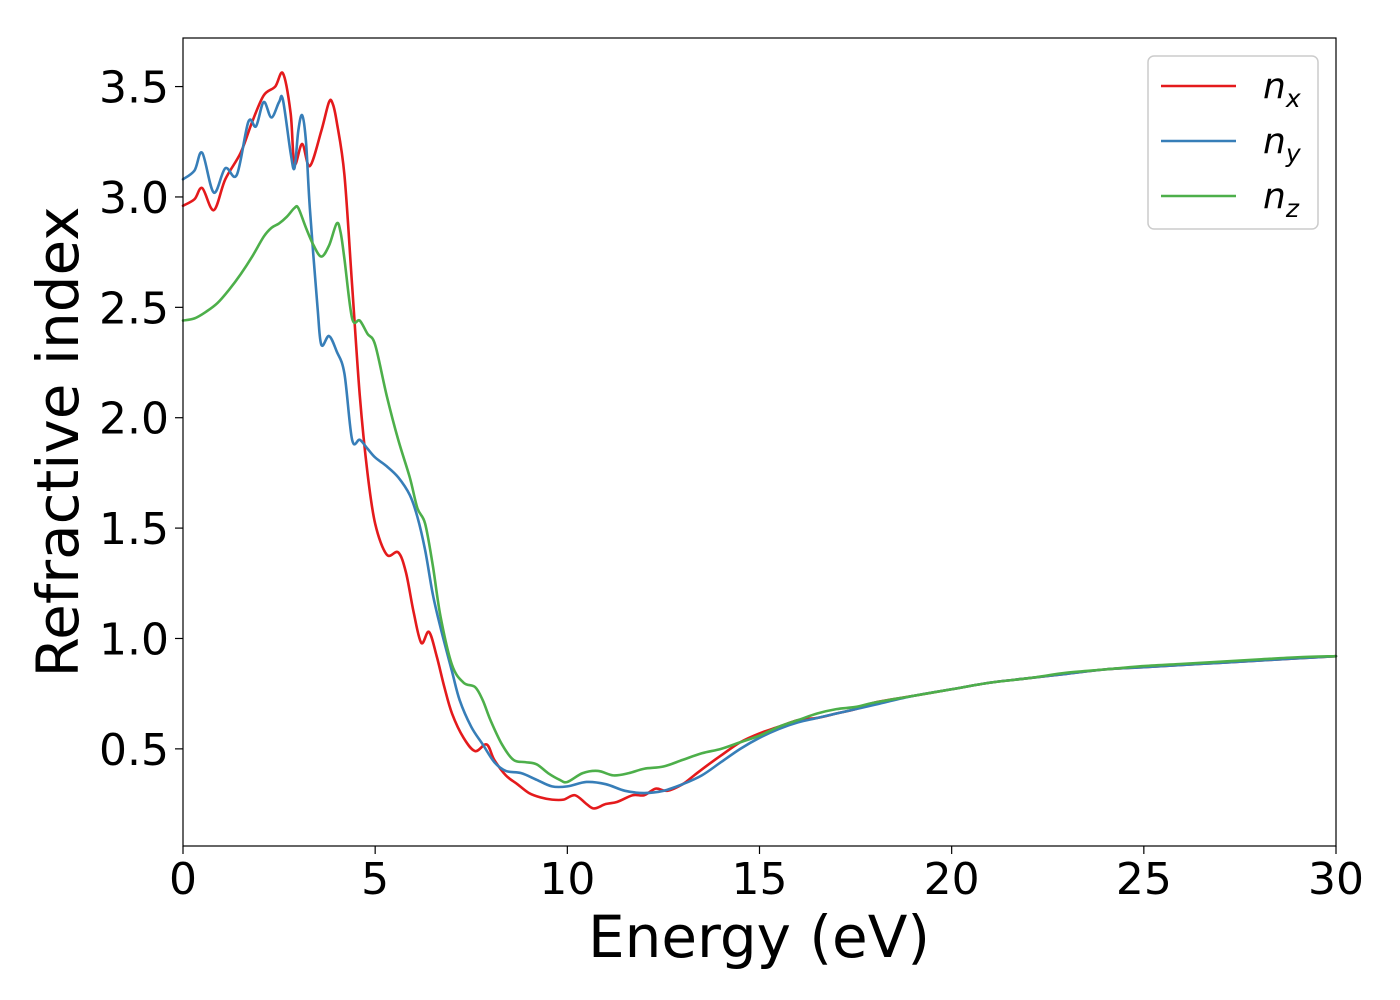  What do you see at coordinates (183, 879) in the screenshot?
I see `x-tick-label: 0` at bounding box center [183, 879].